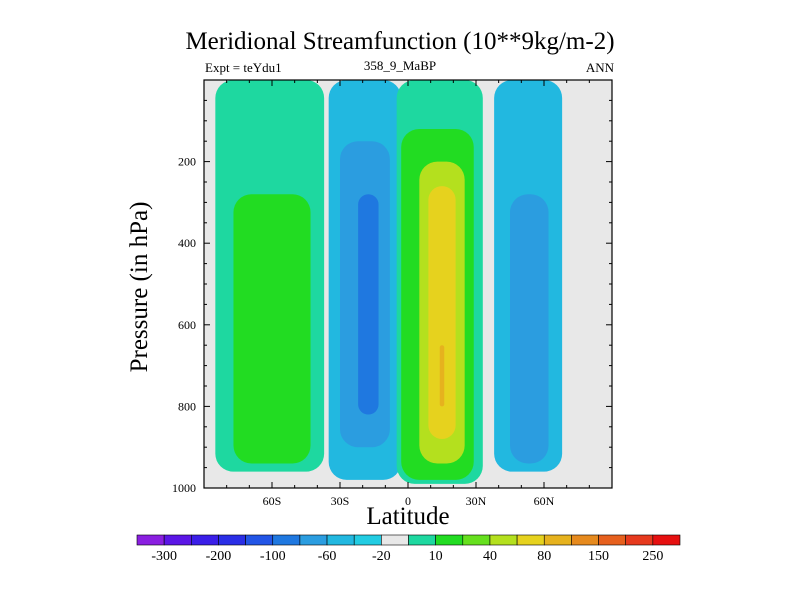  What do you see at coordinates (187, 325) in the screenshot?
I see `y-tick-label: 600` at bounding box center [187, 325].